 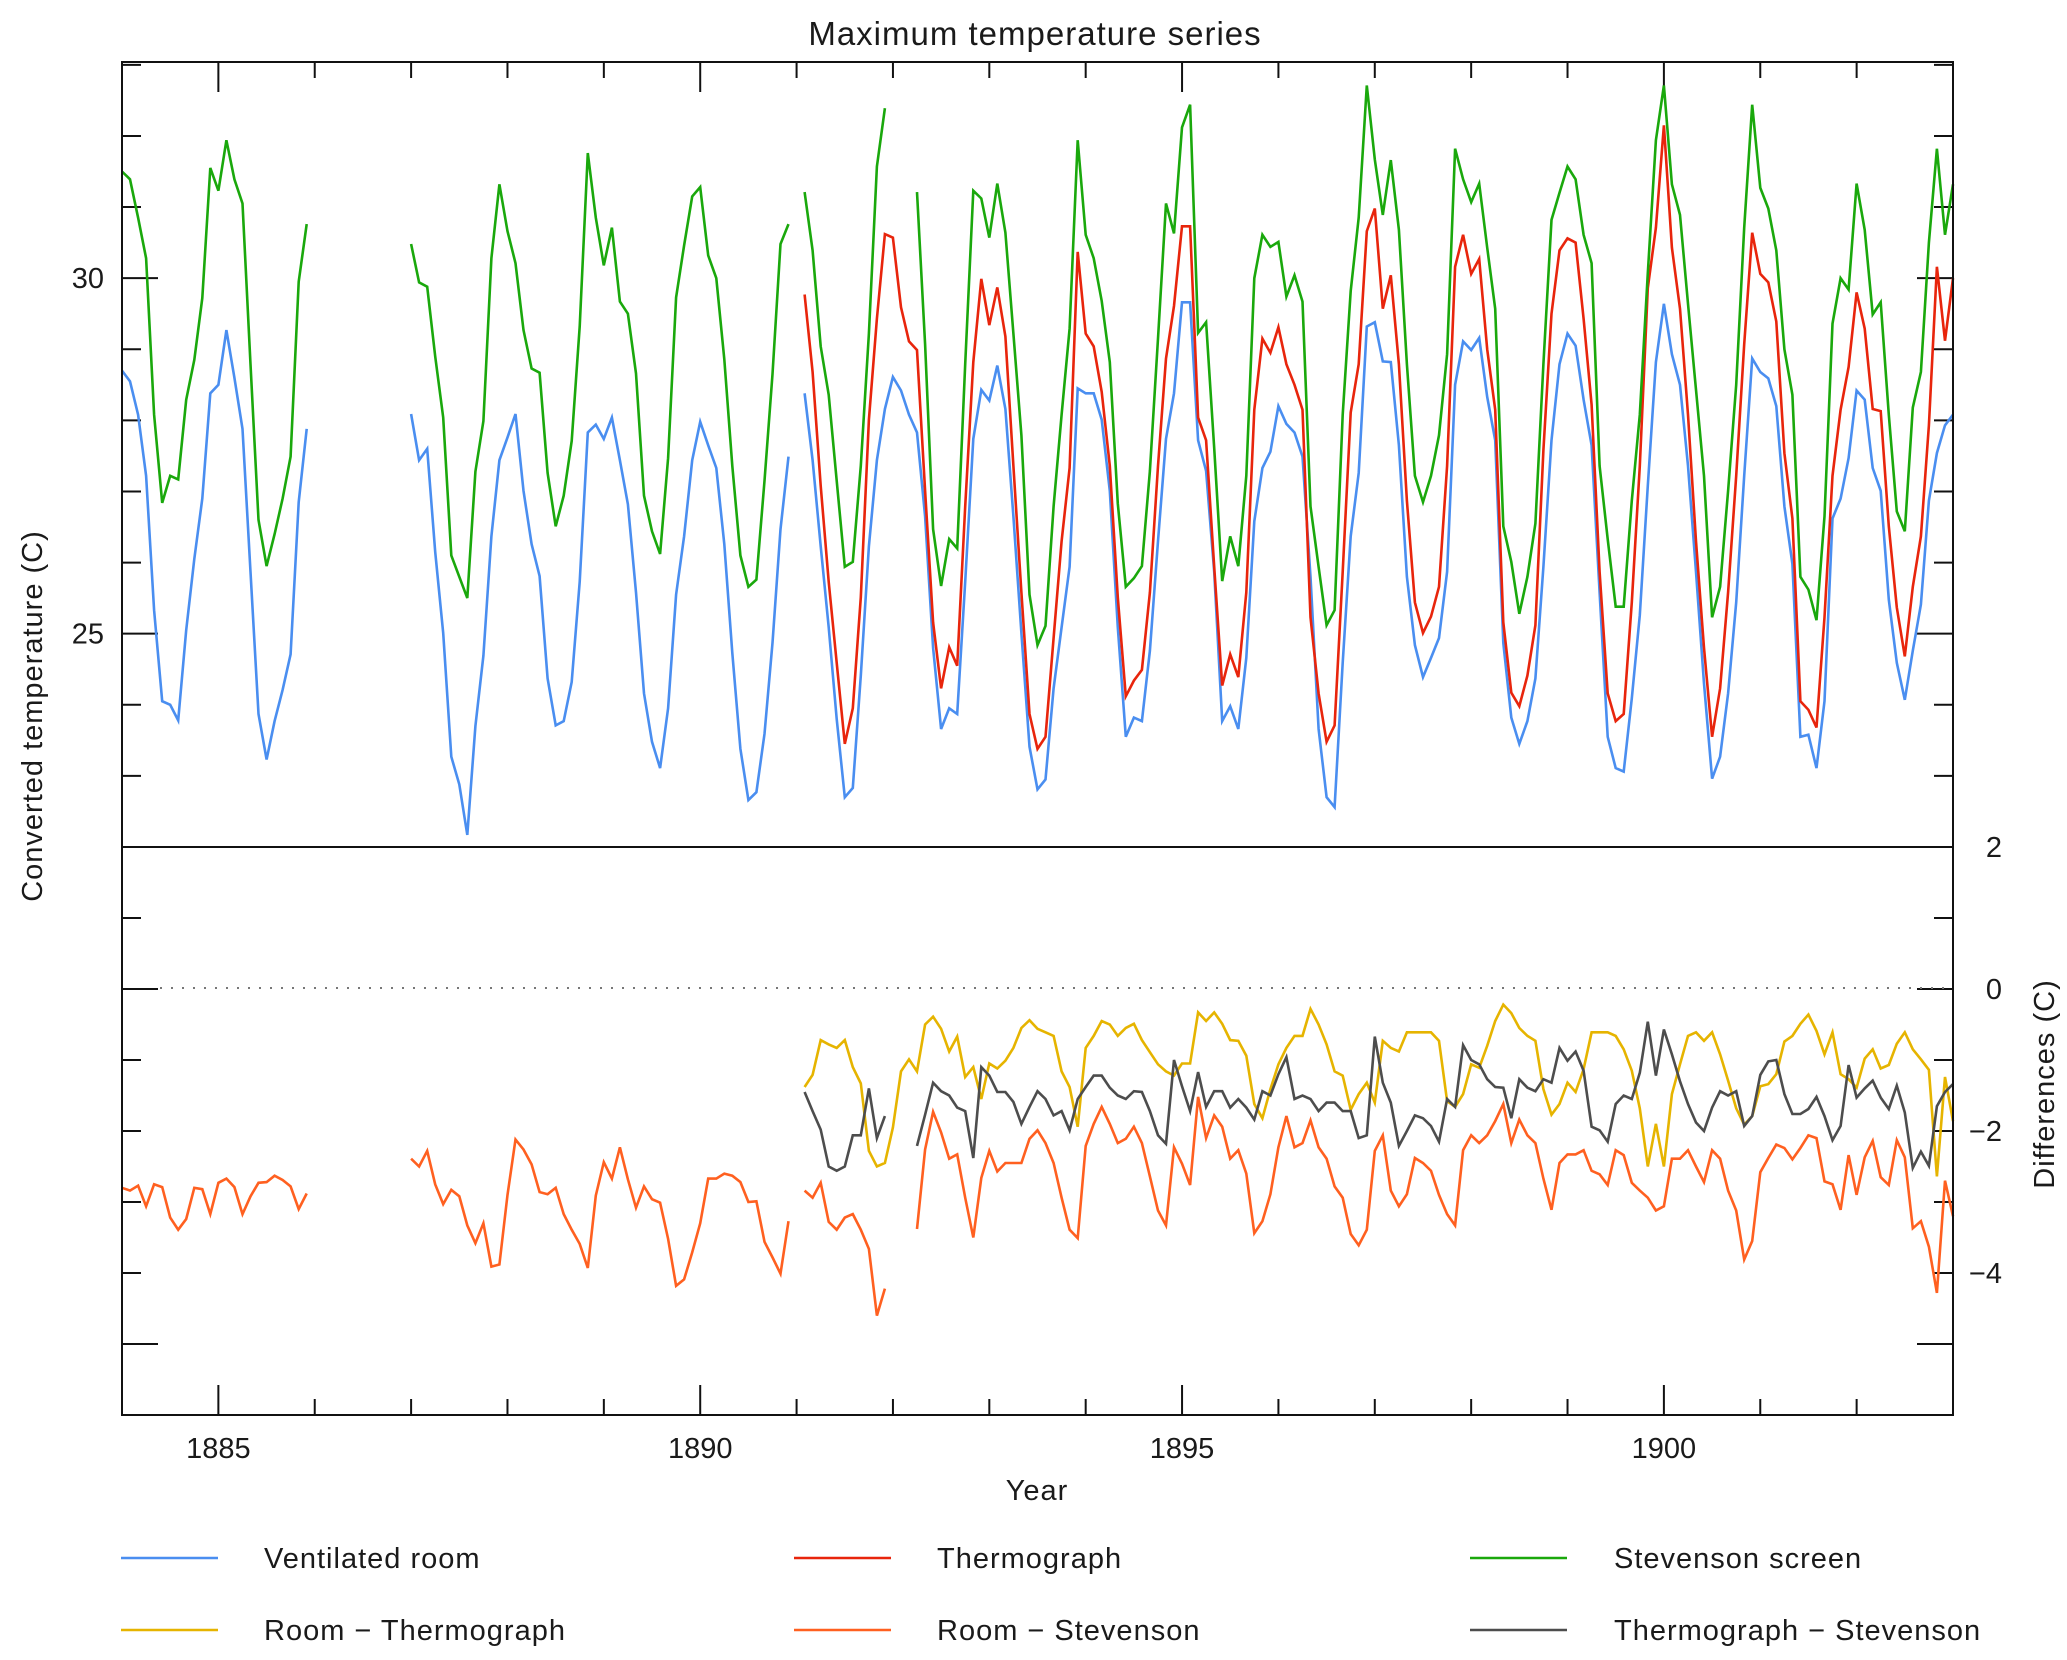 I want to click on legend-label: Ventilated room, so click(x=372, y=1559).